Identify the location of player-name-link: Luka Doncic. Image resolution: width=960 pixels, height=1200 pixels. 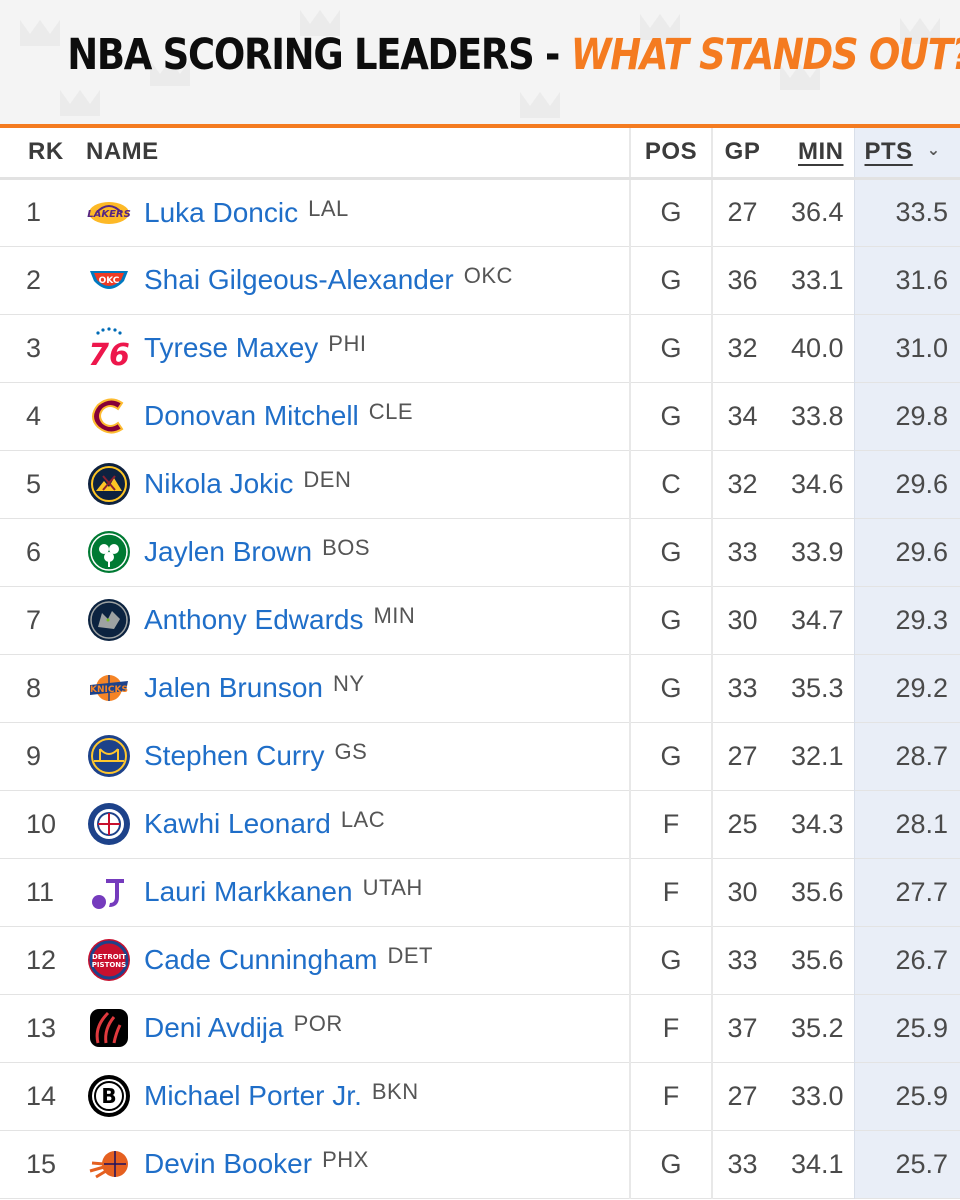
(221, 212).